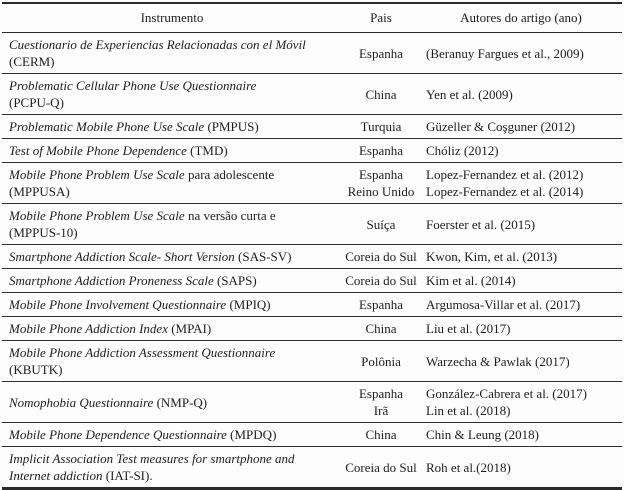  I want to click on author-line: Kwon, Kim, et al. (2013), so click(492, 256).